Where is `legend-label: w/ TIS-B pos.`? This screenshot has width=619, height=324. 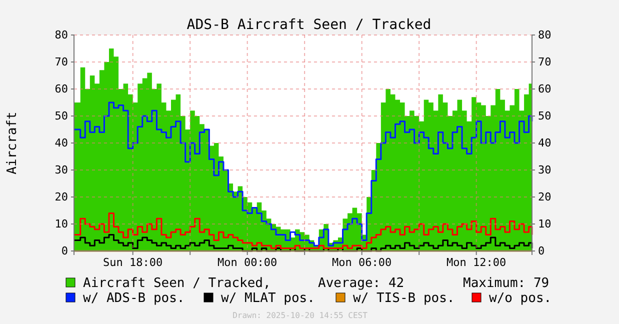
legend-label: w/ TIS-B pos. is located at coordinates (404, 298).